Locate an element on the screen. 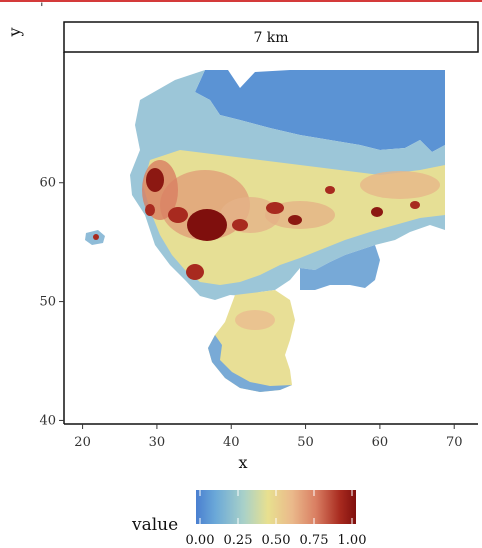 The width and height of the screenshot is (482, 548). x-tick-label: 40 is located at coordinates (231, 442).